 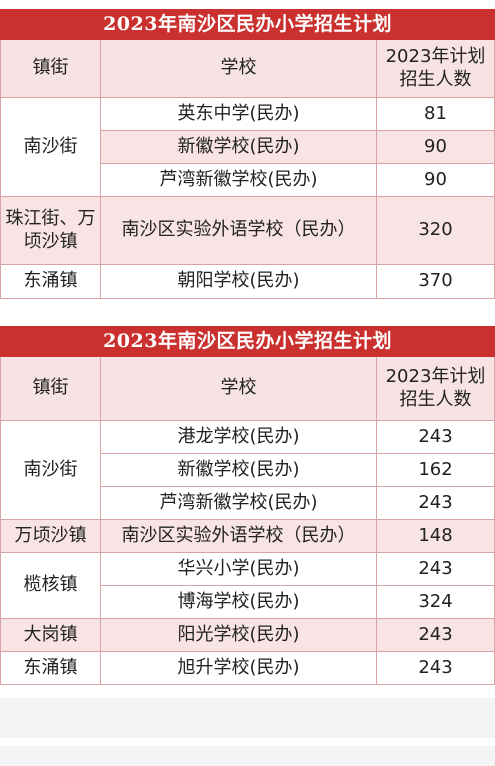 I want to click on table-row: 芦湾新徽学校(民办) 243, so click(x=248, y=503).